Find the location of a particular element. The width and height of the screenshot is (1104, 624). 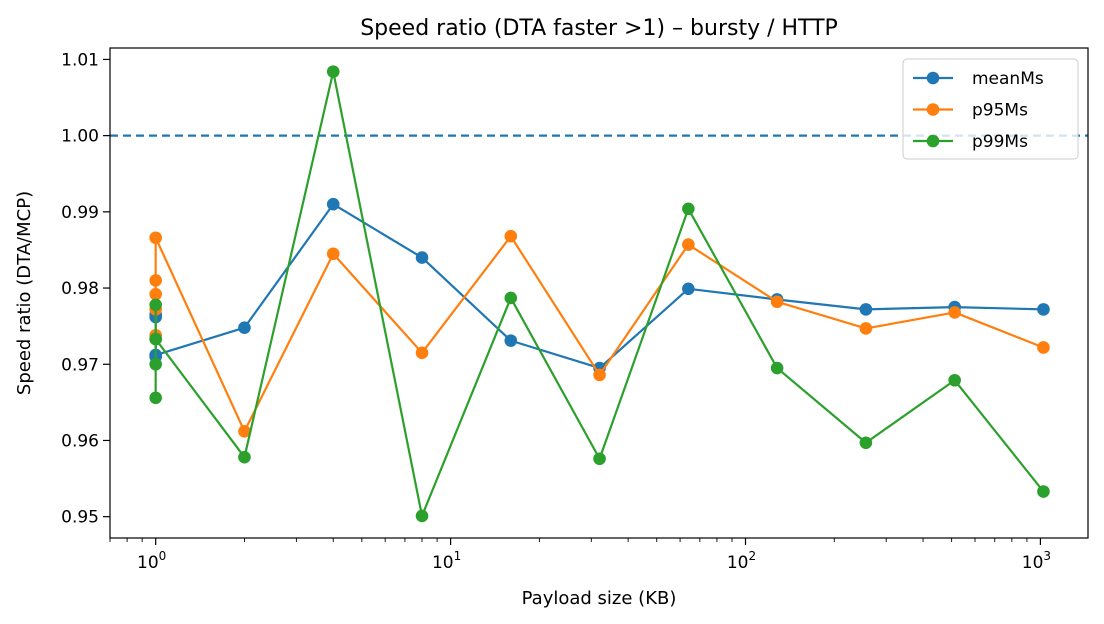

y-tick-label: 1.00 is located at coordinates (80, 137).